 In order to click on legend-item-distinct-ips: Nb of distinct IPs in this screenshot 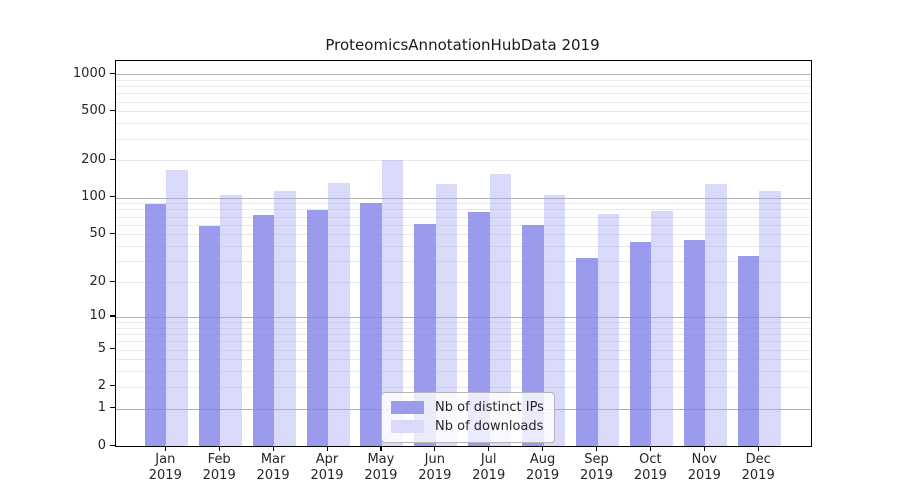, I will do `click(467, 407)`.